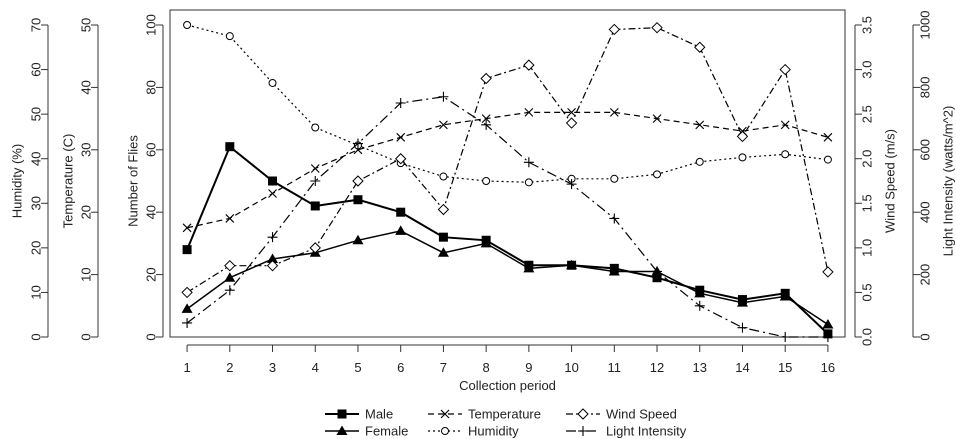  Describe the element at coordinates (359, 414) in the screenshot. I see `legend-item-male: Male` at that location.